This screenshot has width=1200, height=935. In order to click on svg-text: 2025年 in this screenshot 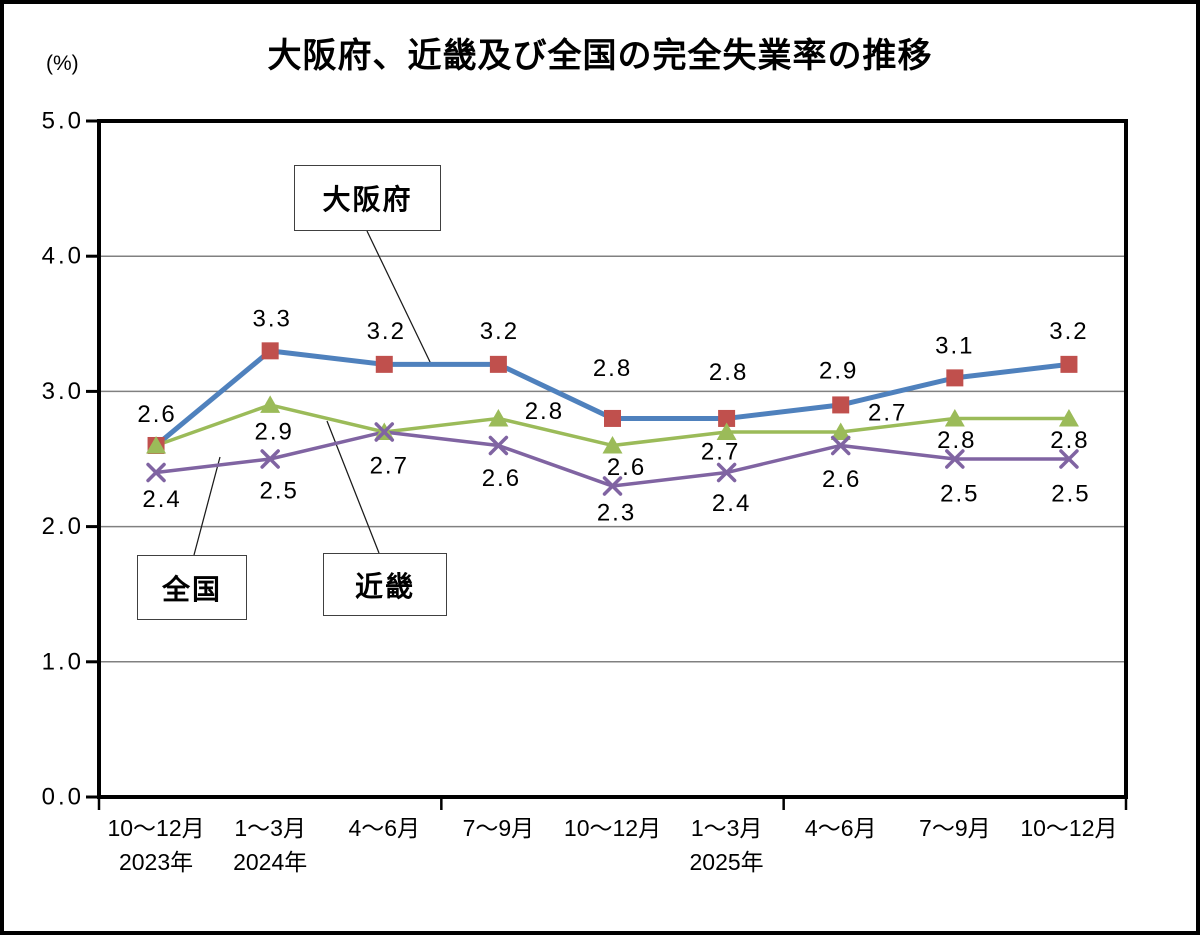, I will do `click(727, 862)`.